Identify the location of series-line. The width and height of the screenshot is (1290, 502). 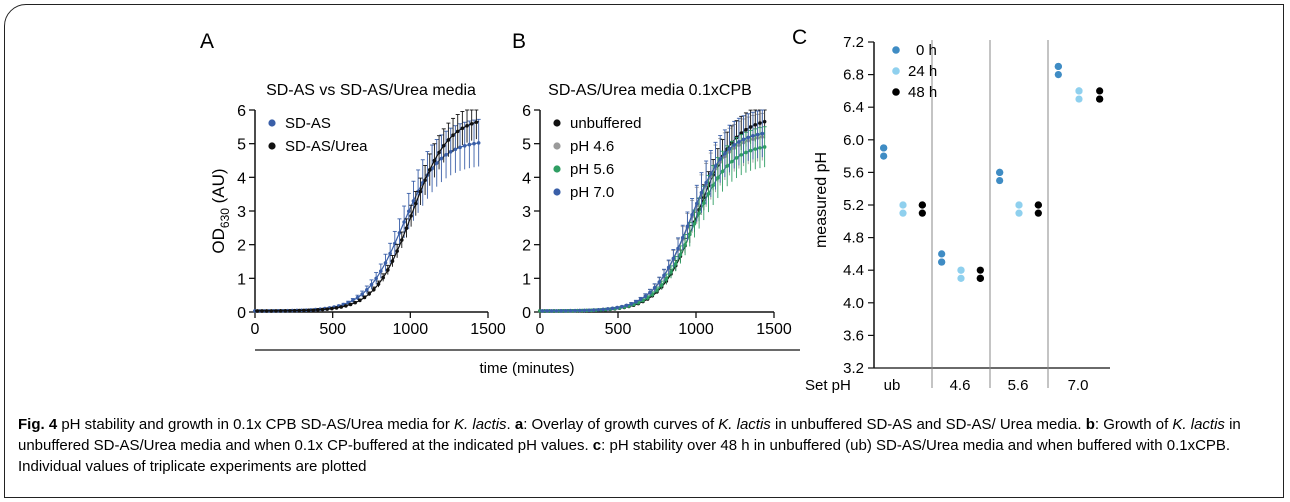
(366, 216).